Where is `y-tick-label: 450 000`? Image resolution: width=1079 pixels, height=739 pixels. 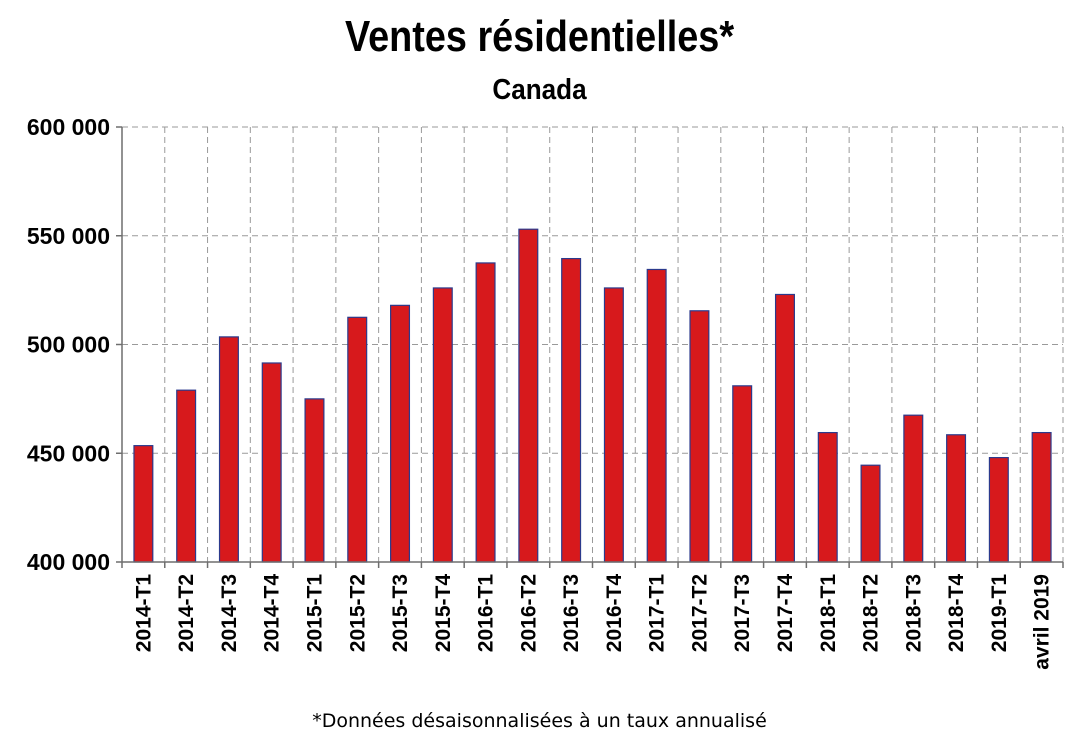 y-tick-label: 450 000 is located at coordinates (68, 453).